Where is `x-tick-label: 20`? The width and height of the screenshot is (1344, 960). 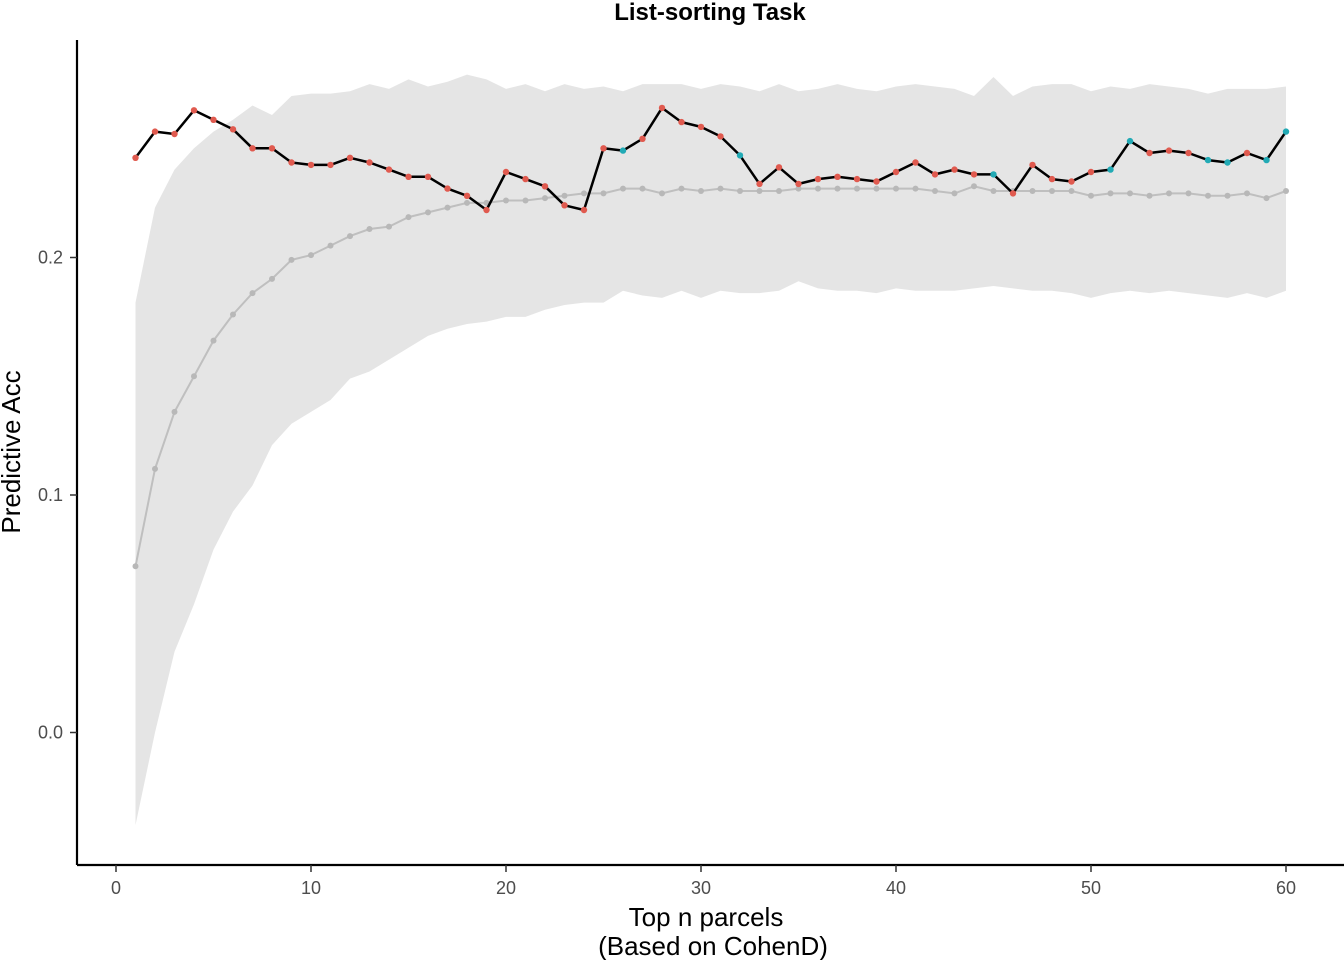 x-tick-label: 20 is located at coordinates (506, 888).